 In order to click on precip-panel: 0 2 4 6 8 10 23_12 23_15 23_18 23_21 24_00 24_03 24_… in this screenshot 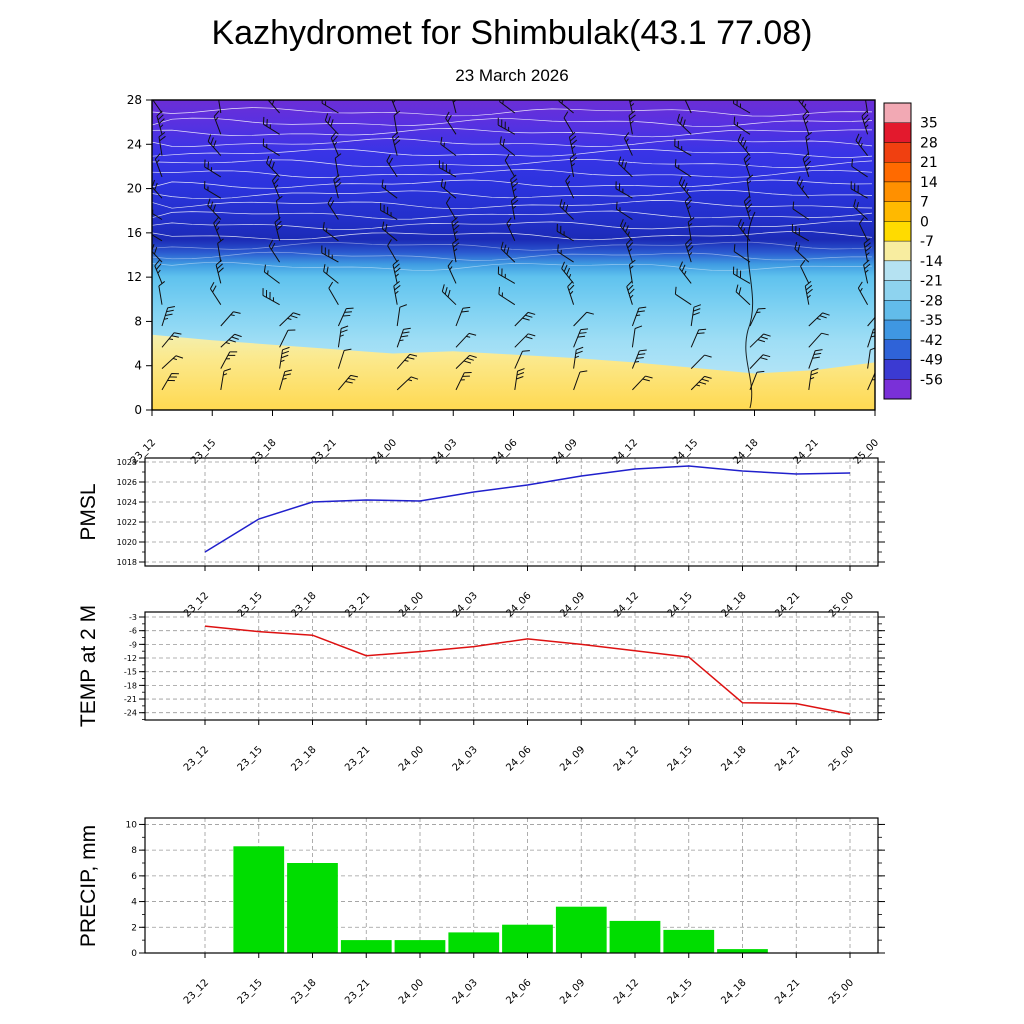, I will do `click(505, 912)`.